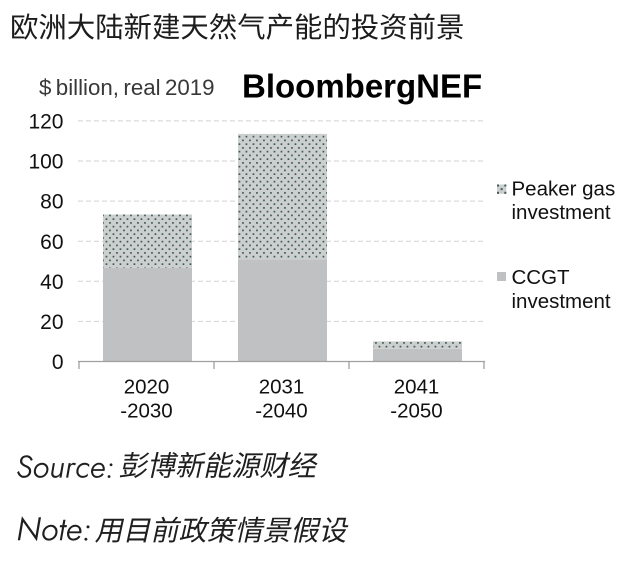 The image size is (633, 565). Describe the element at coordinates (417, 387) in the screenshot. I see `svg-text: 2041` at that location.